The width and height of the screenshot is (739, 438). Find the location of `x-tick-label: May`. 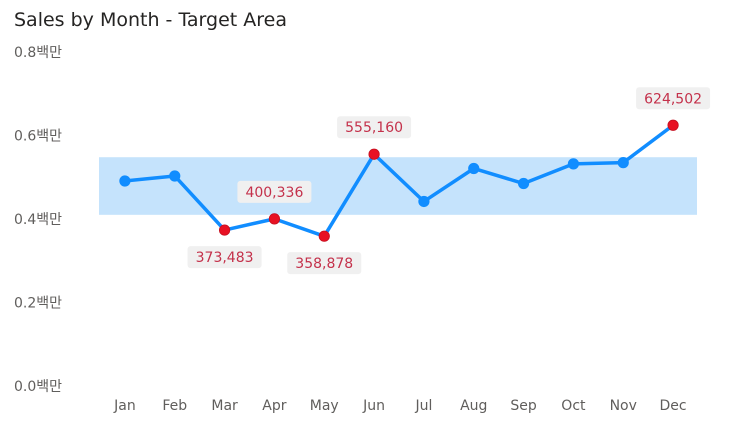

x-tick-label: May is located at coordinates (324, 406).